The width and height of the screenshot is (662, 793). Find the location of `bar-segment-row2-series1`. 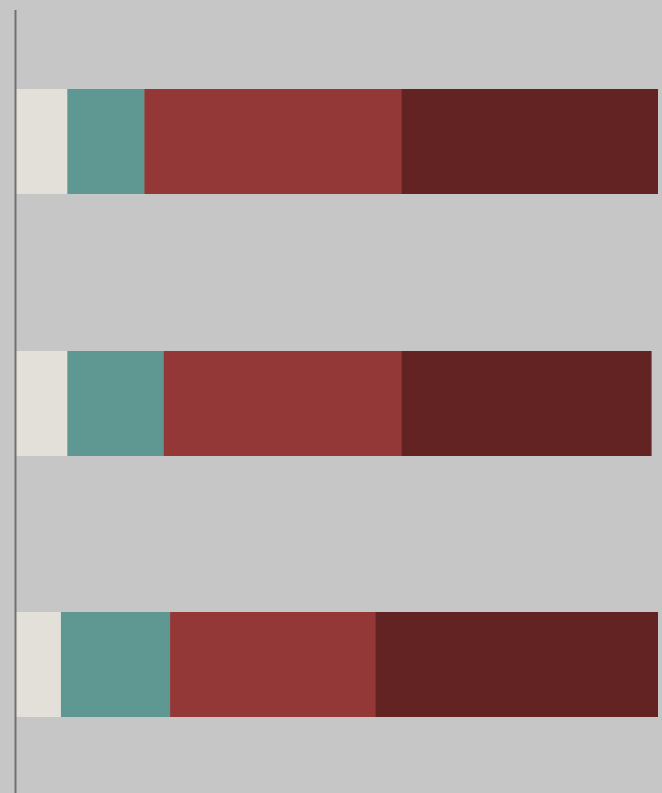

bar-segment-row2-series1 is located at coordinates (42, 403).